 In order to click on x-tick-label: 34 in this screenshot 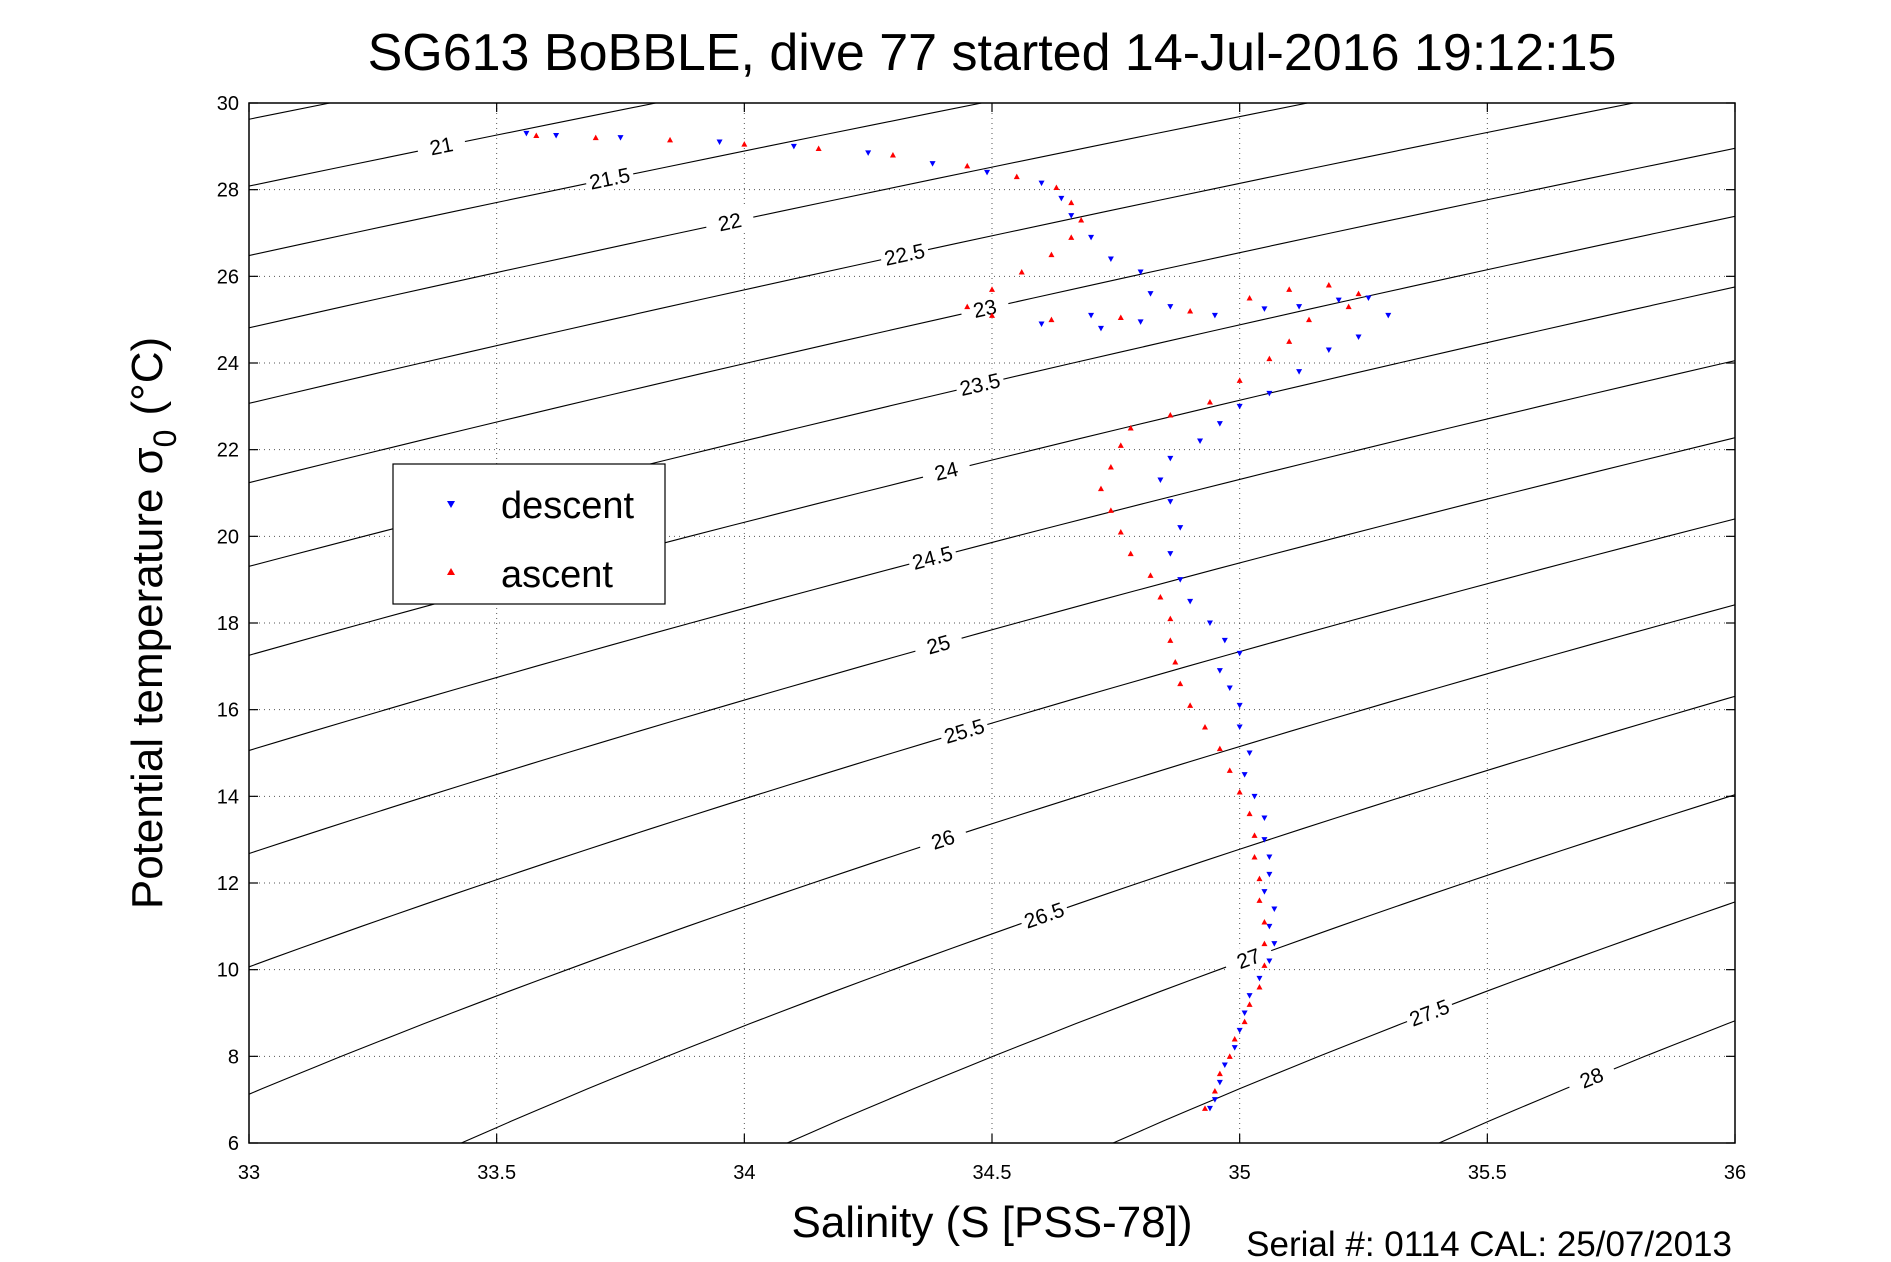, I will do `click(744, 1173)`.